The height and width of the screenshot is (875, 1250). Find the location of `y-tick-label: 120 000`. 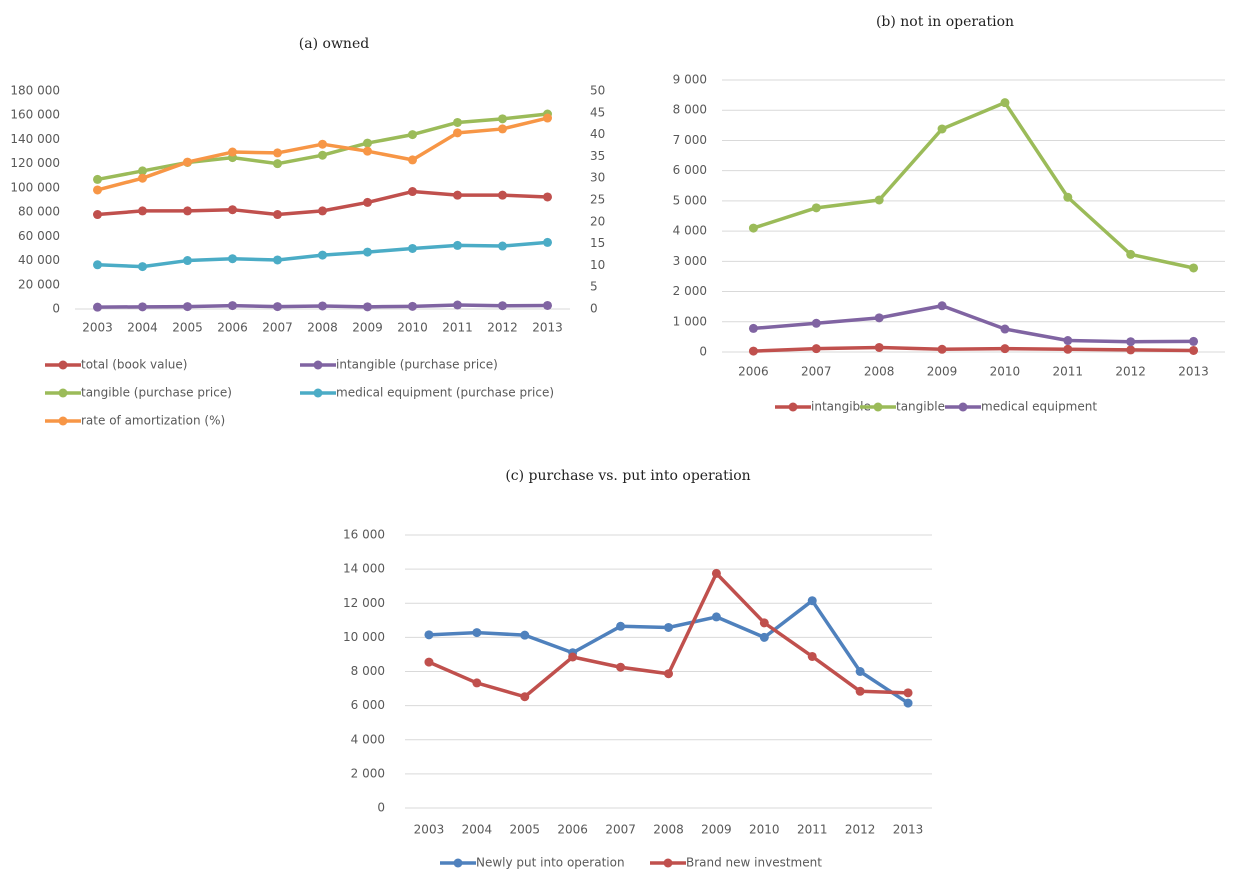

y-tick-label: 120 000 is located at coordinates (35, 163).